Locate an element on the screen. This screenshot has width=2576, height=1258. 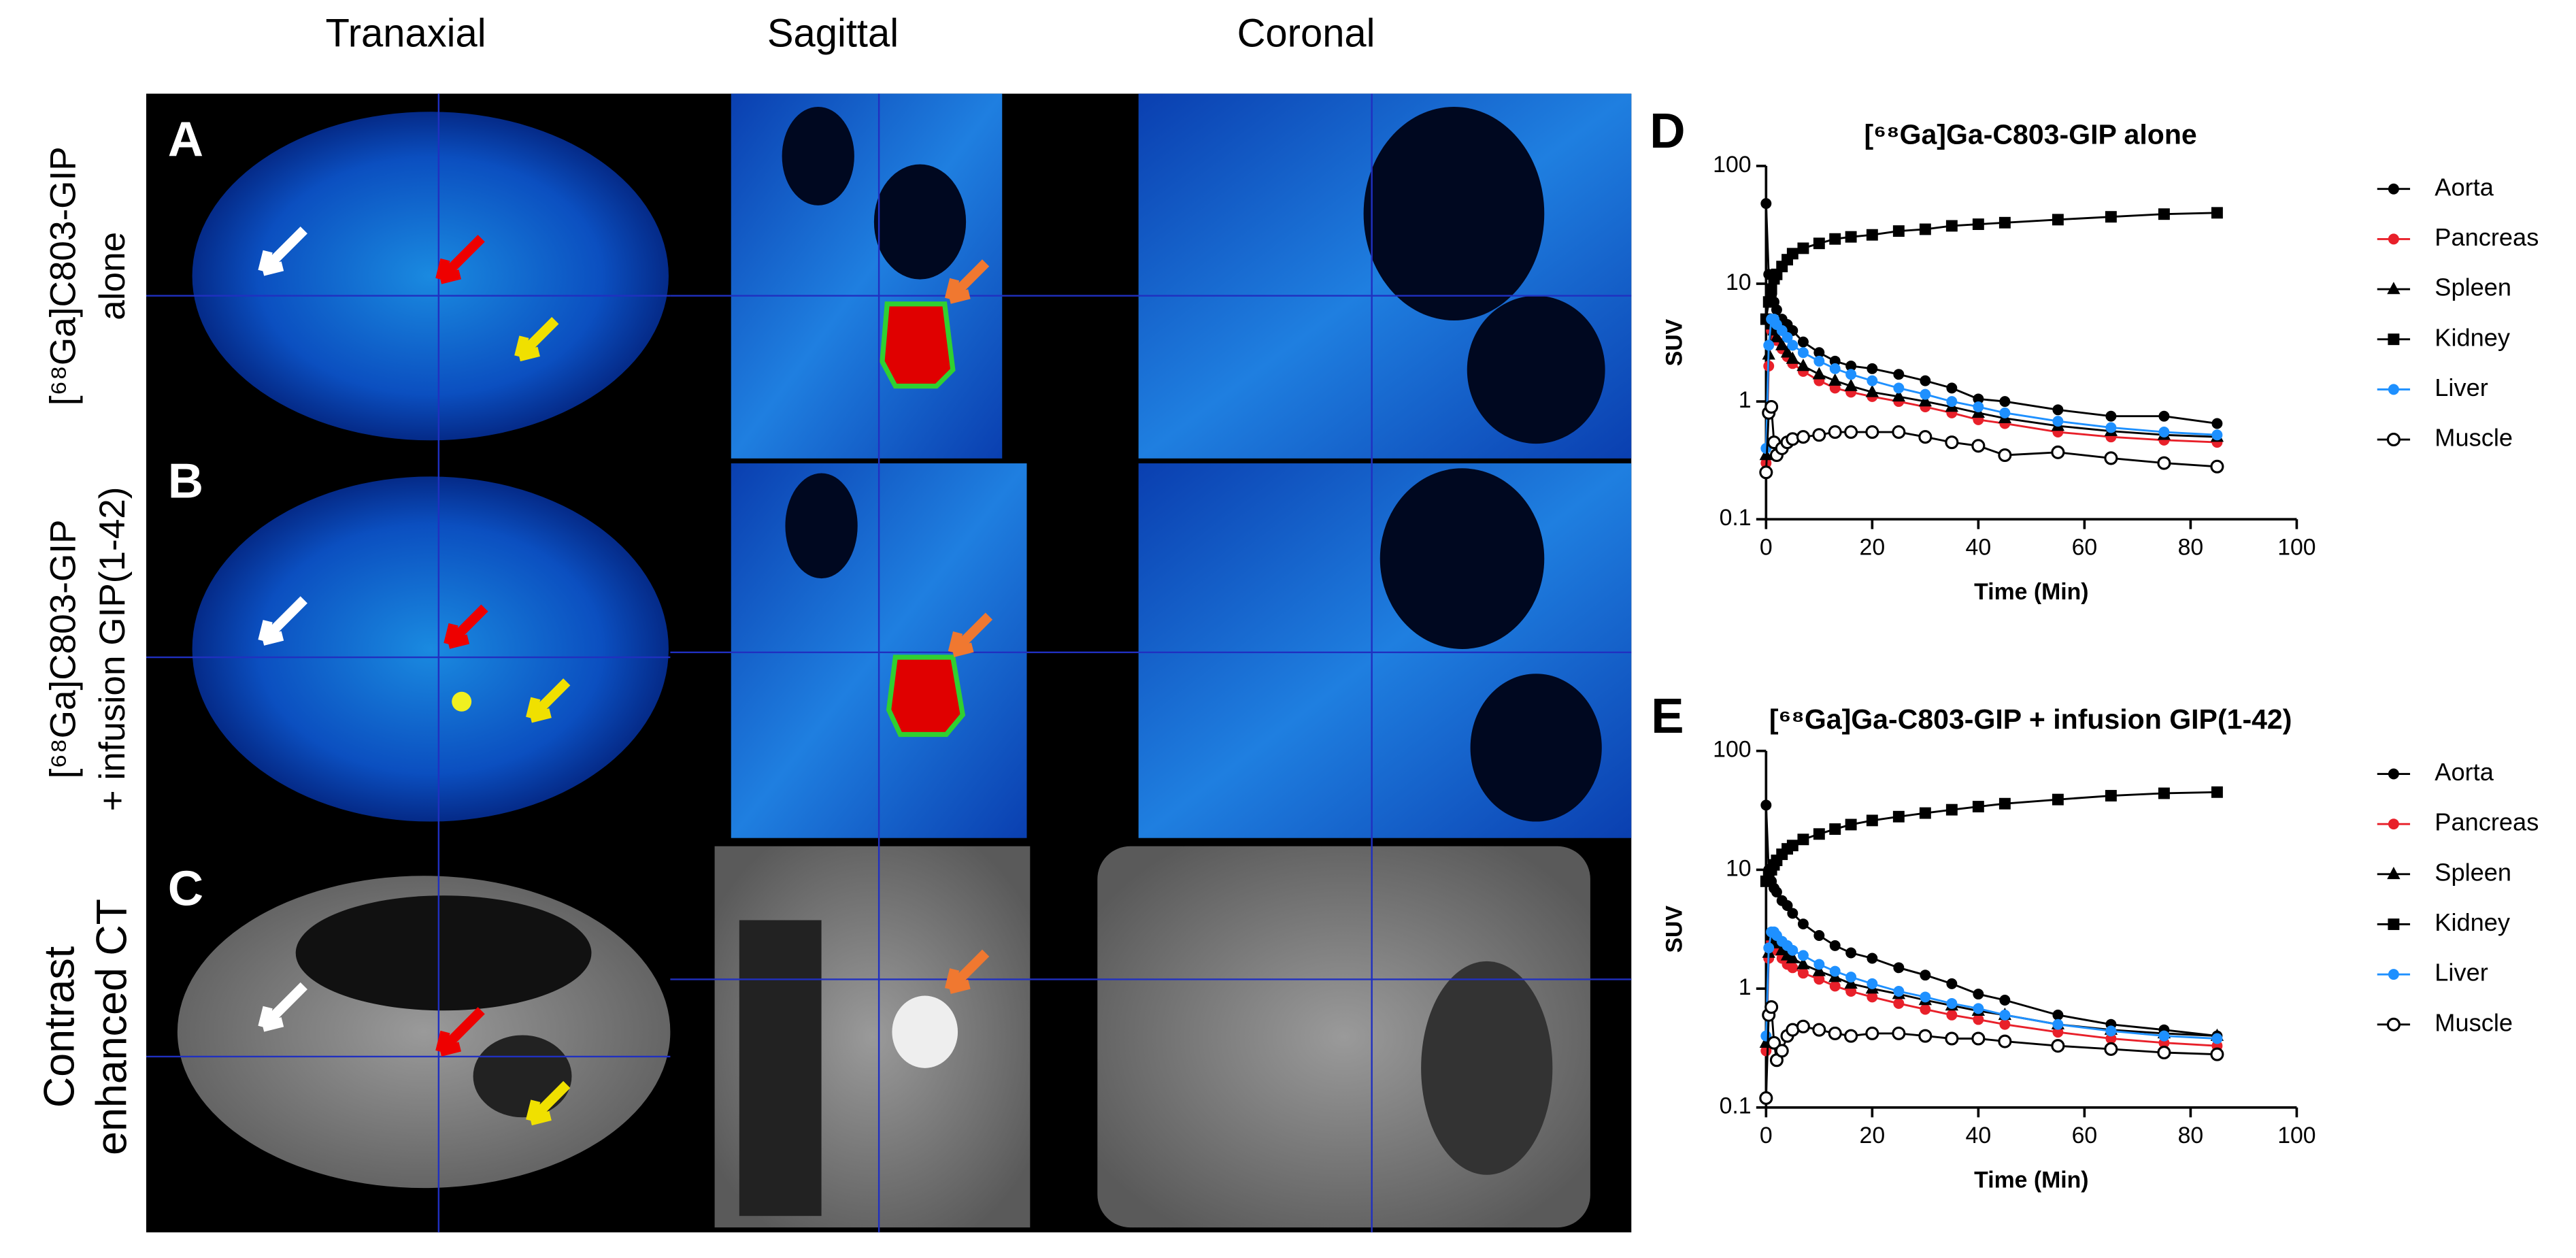
y-tick-label: 100 is located at coordinates (1732, 750).